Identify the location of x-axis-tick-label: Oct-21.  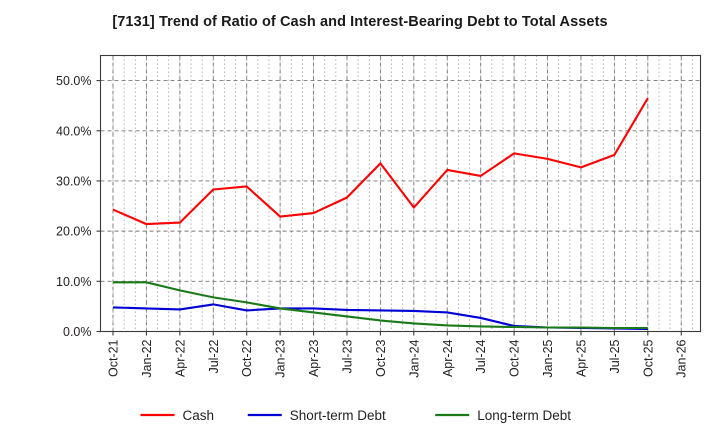
(114, 358).